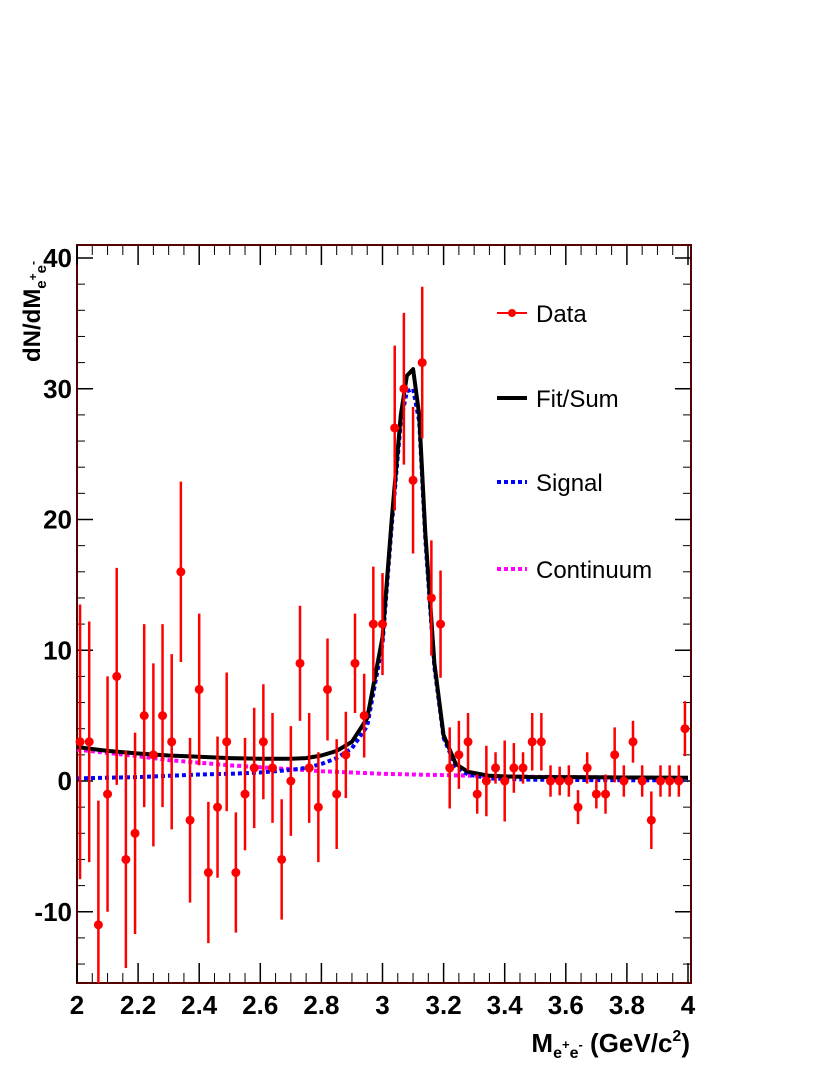  I want to click on legend-item: Continuum, so click(574, 570).